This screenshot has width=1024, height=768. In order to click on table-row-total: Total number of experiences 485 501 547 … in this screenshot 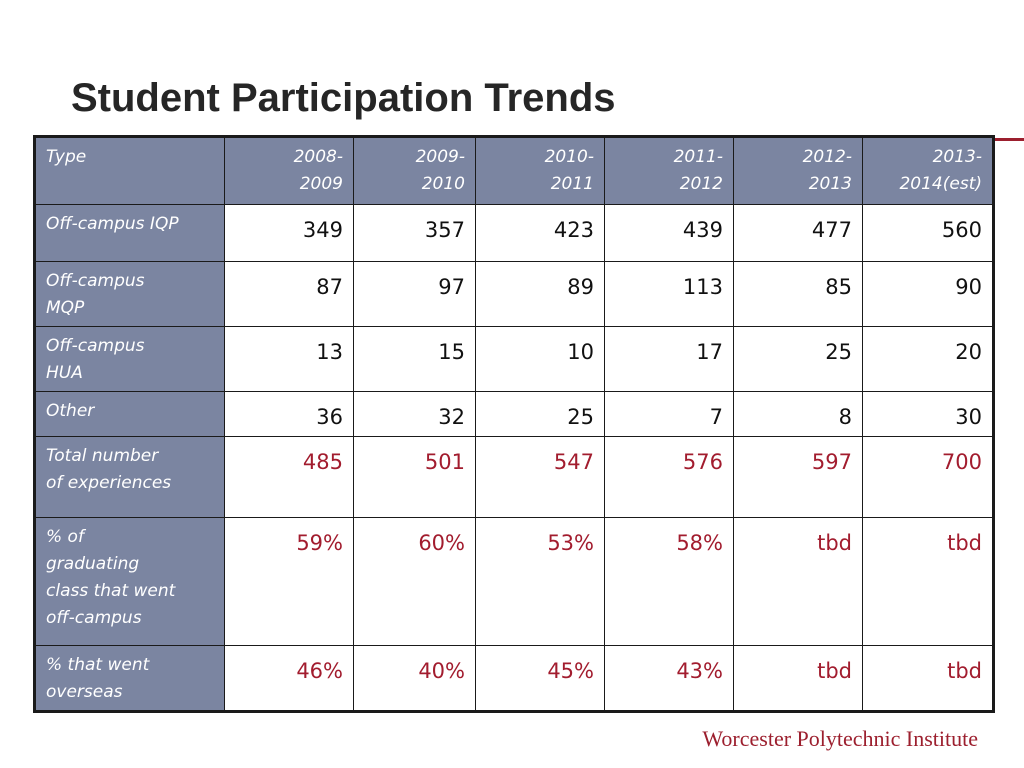, I will do `click(514, 477)`.